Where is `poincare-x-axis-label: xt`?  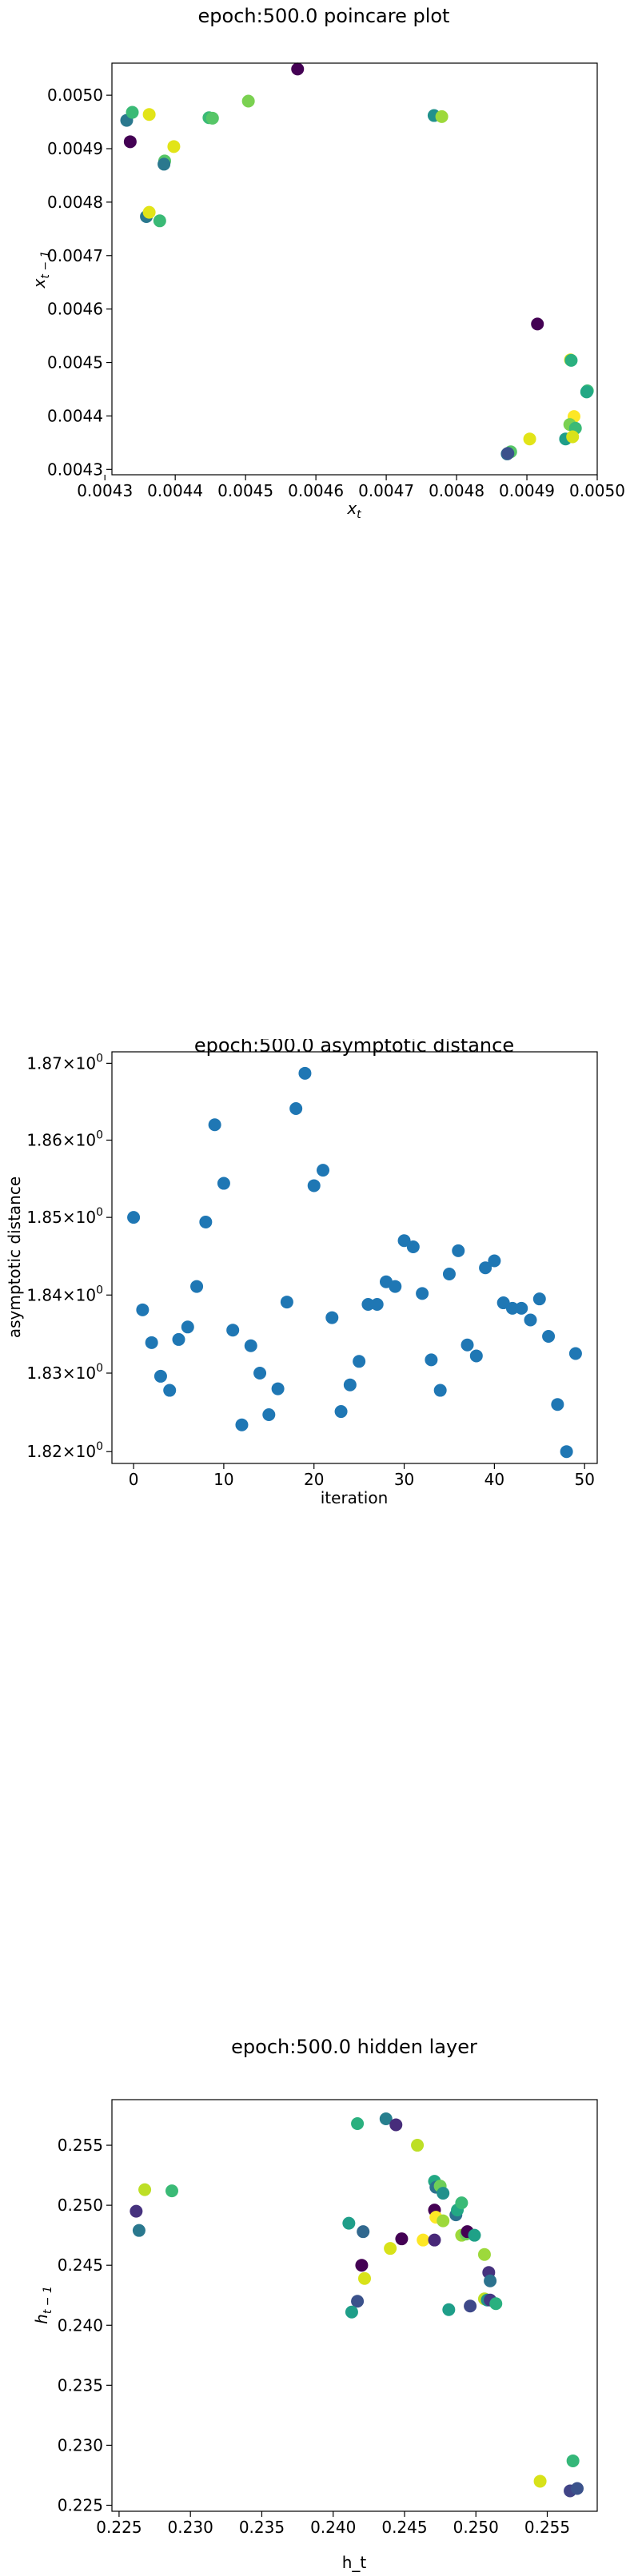 poincare-x-axis-label: xt is located at coordinates (353, 510).